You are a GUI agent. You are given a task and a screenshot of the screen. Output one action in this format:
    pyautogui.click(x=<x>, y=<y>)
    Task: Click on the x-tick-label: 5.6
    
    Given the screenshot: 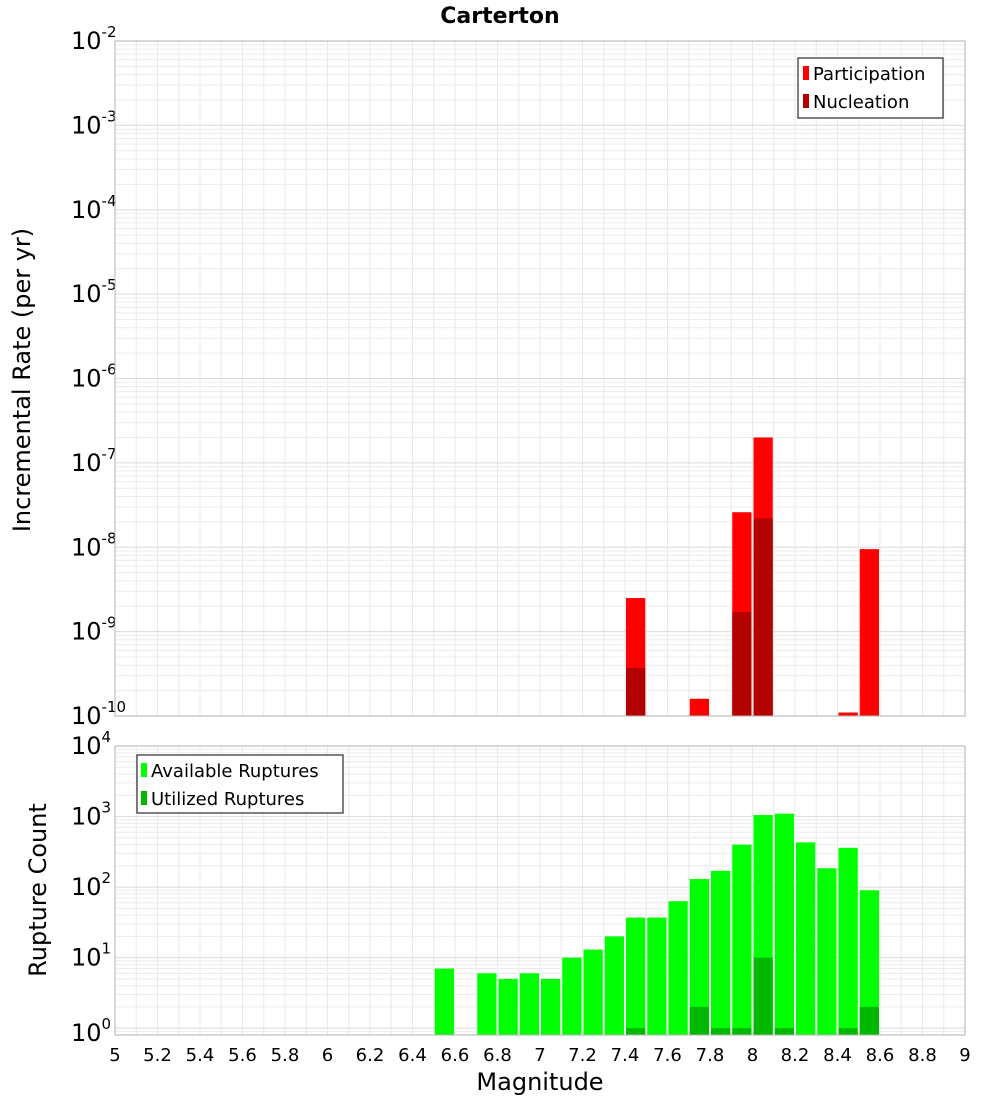 What is the action you would take?
    pyautogui.click(x=242, y=1055)
    